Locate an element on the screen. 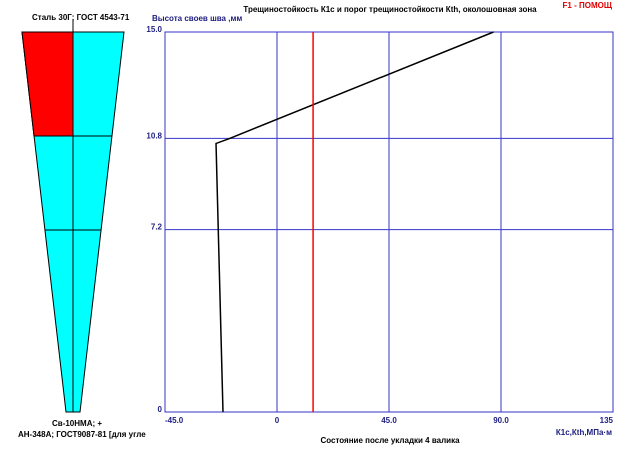 This screenshot has width=619, height=452. x-tick-label: 45.0 is located at coordinates (389, 420).